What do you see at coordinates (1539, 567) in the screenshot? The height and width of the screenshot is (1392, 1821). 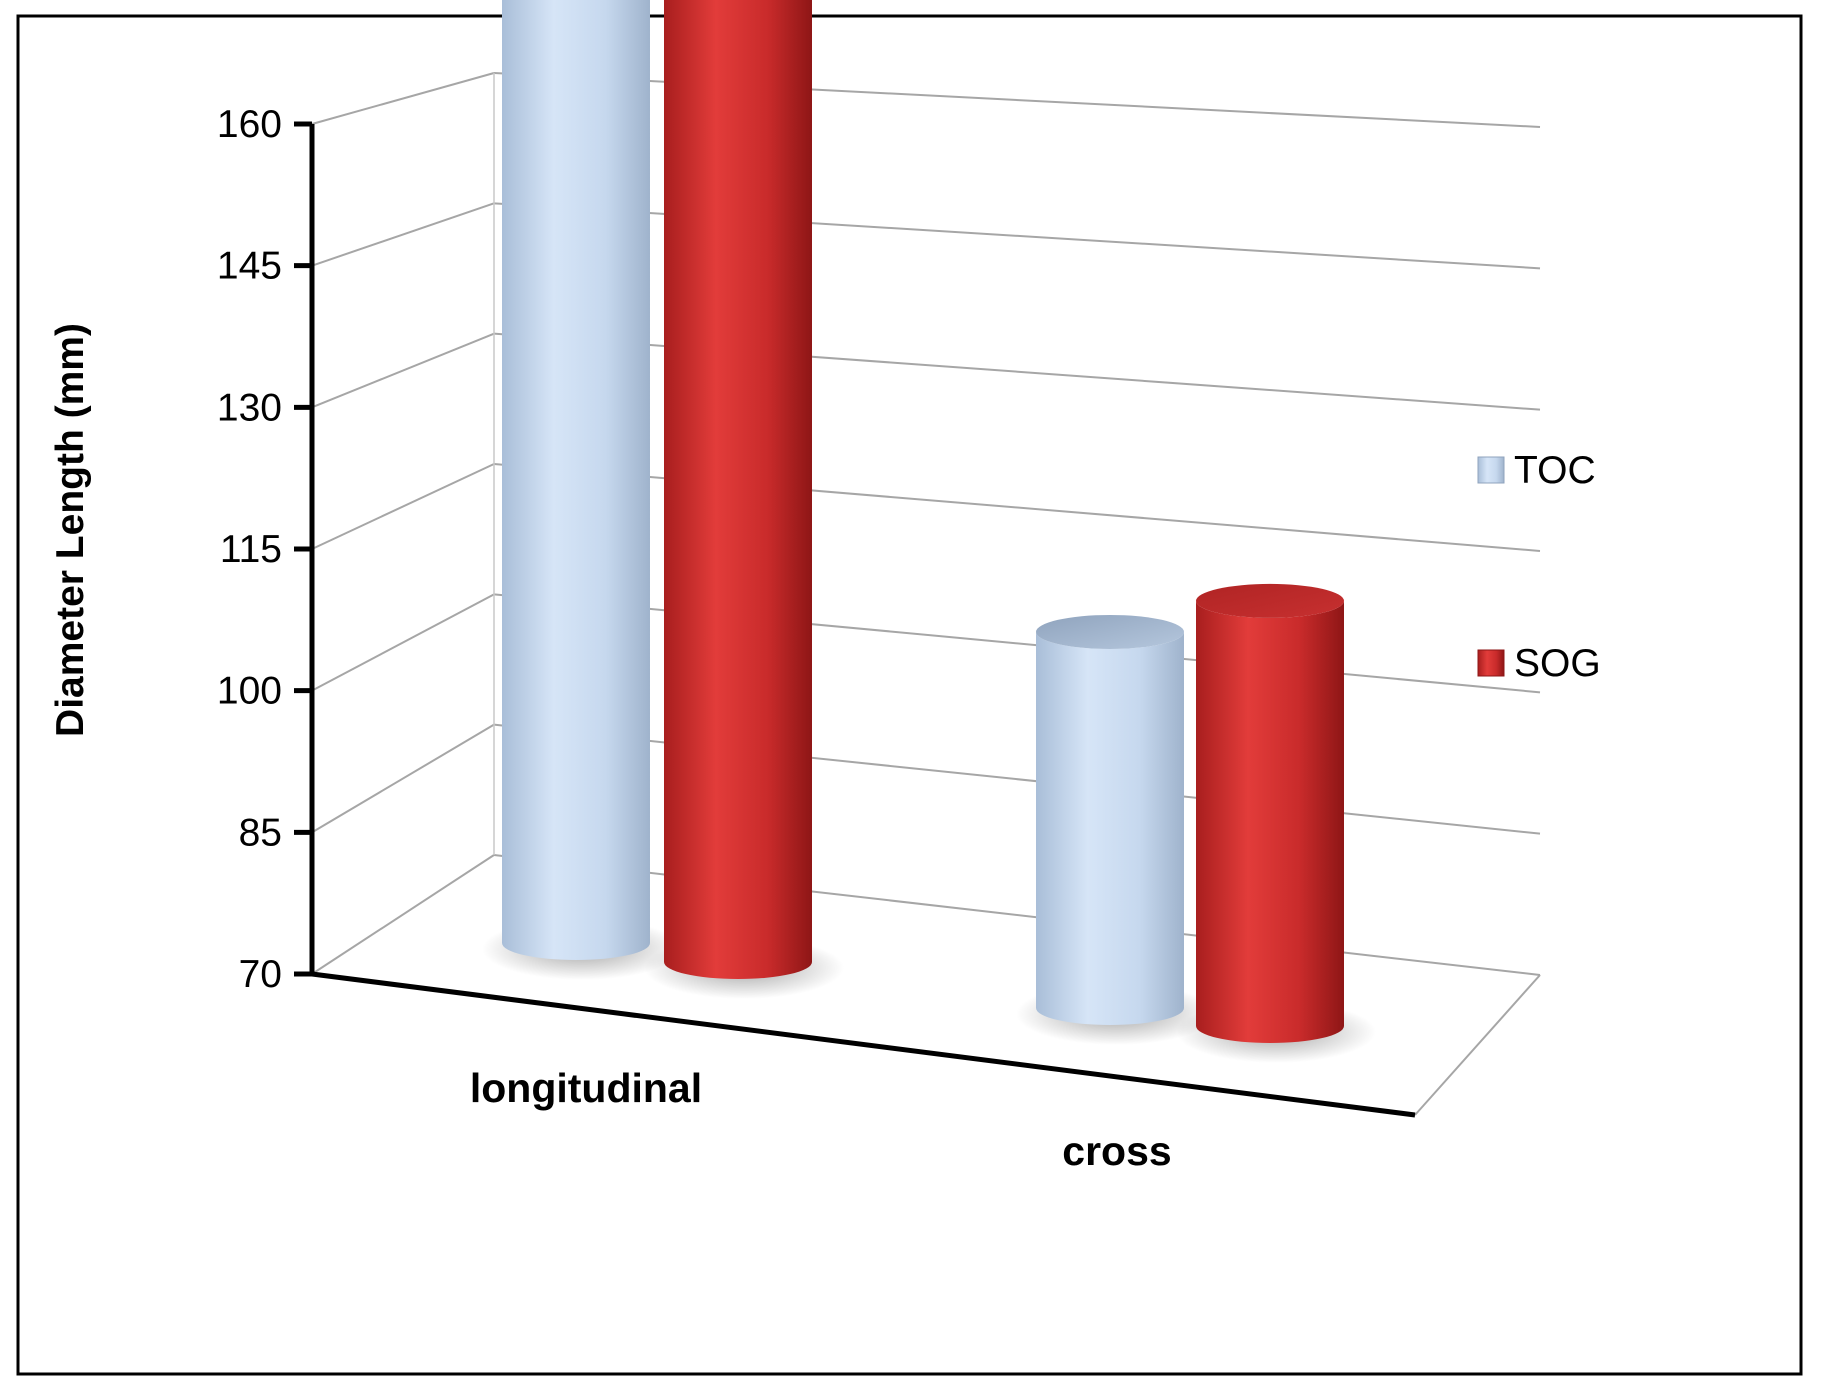 I see `legend: TOC SOG` at bounding box center [1539, 567].